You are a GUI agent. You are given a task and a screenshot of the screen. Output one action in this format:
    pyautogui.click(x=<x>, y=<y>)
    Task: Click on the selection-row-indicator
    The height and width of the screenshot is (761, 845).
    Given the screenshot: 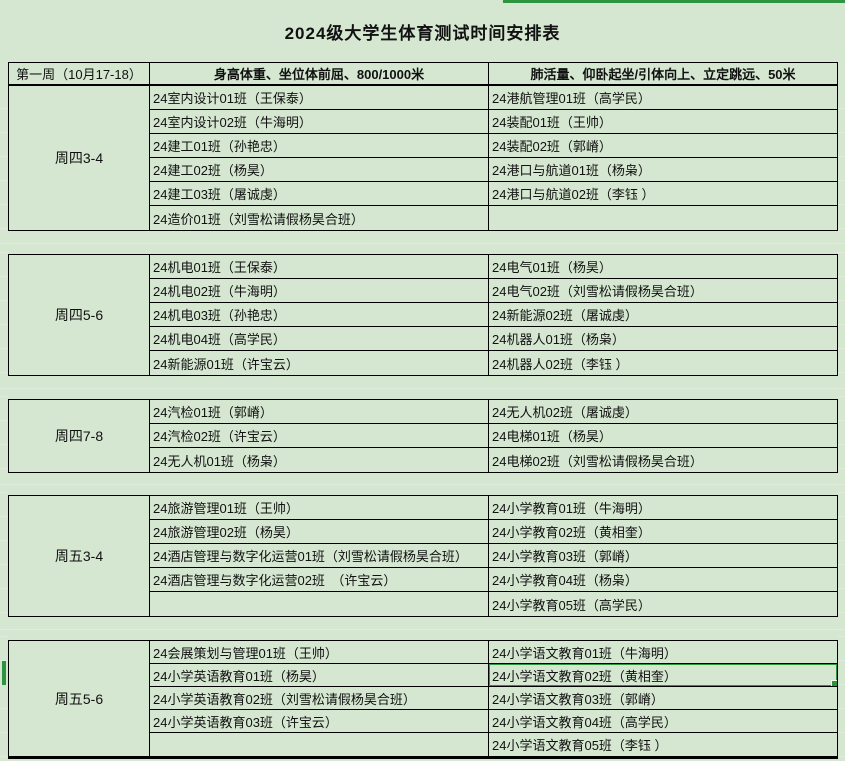 What is the action you would take?
    pyautogui.click(x=4, y=673)
    